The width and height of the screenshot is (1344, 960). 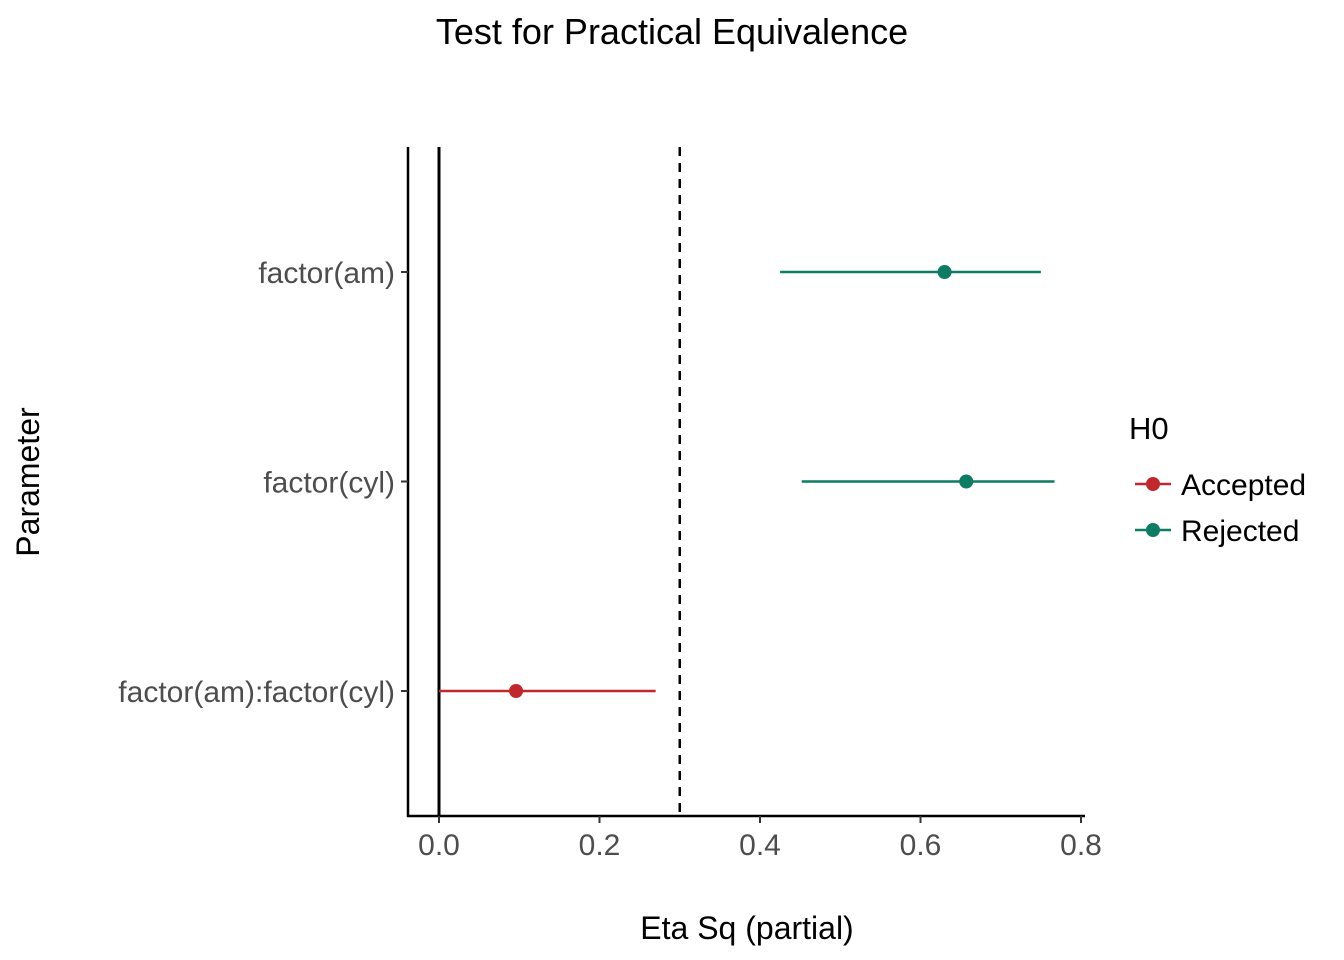 I want to click on legend-item-accepted: Accepted, so click(x=1220, y=485).